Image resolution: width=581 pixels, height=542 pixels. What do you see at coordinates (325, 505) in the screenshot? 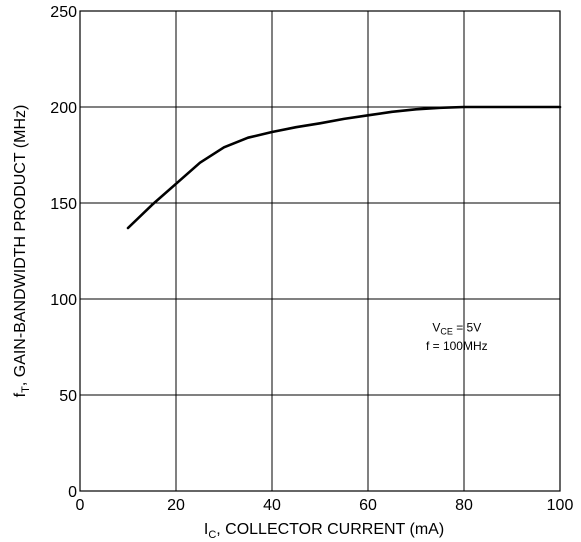
I see `x-tick-labels: 0 20 40 60 80 100` at bounding box center [325, 505].